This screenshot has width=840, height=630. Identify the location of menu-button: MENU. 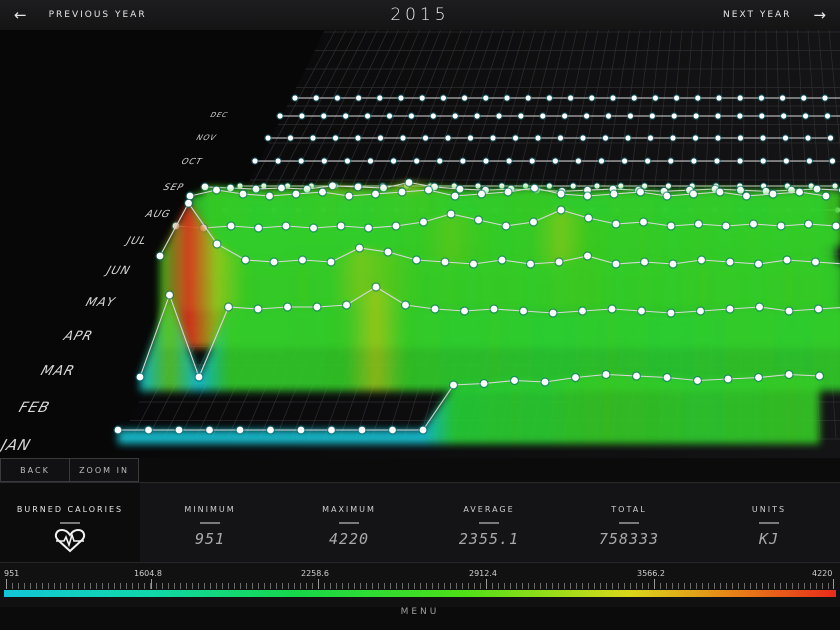
(420, 618).